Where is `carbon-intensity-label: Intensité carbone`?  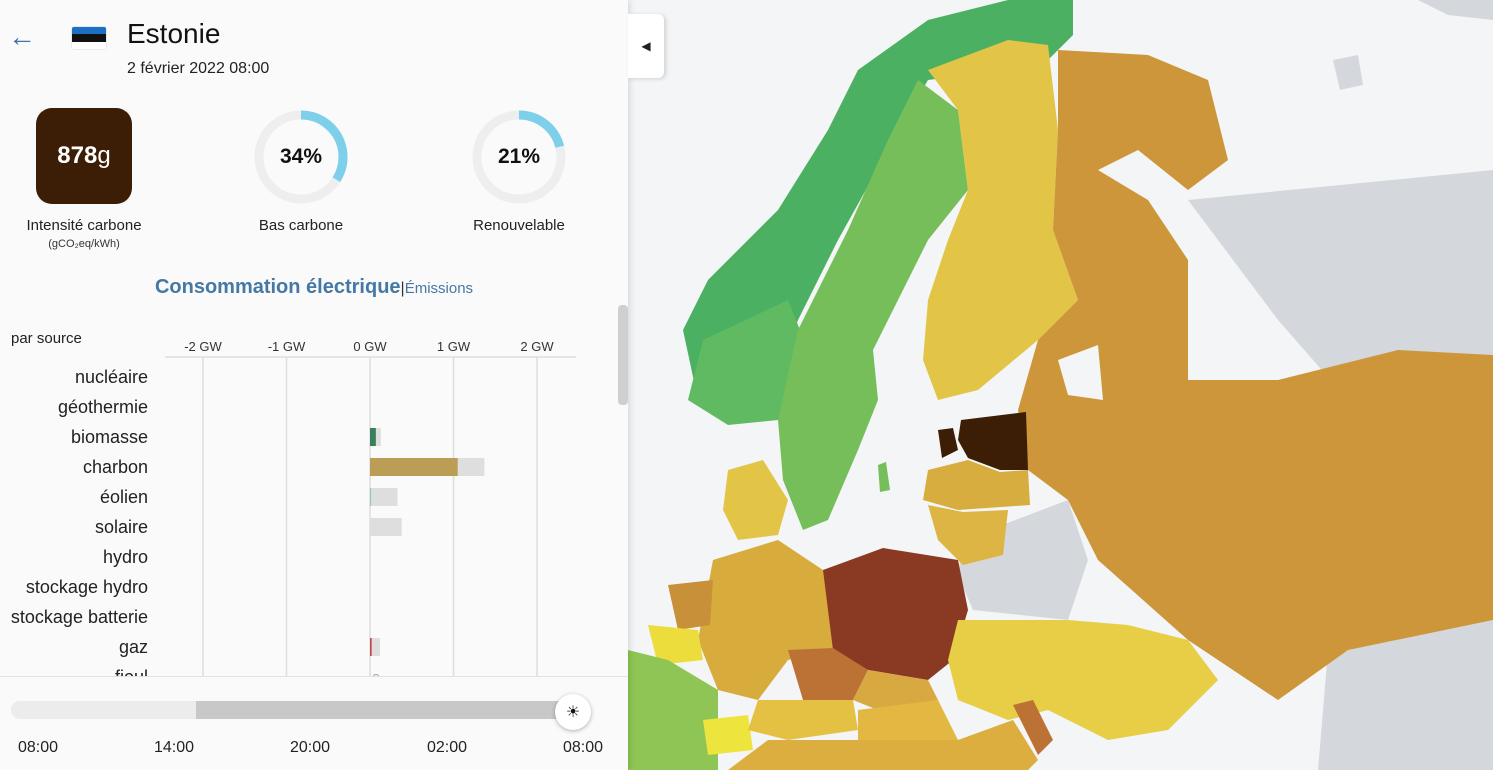 carbon-intensity-label: Intensité carbone is located at coordinates (84, 225).